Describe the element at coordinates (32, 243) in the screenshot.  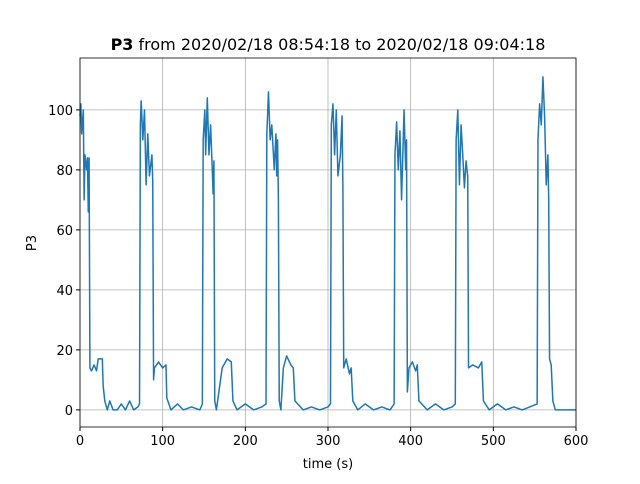
I see `y-axis-label: P3` at that location.